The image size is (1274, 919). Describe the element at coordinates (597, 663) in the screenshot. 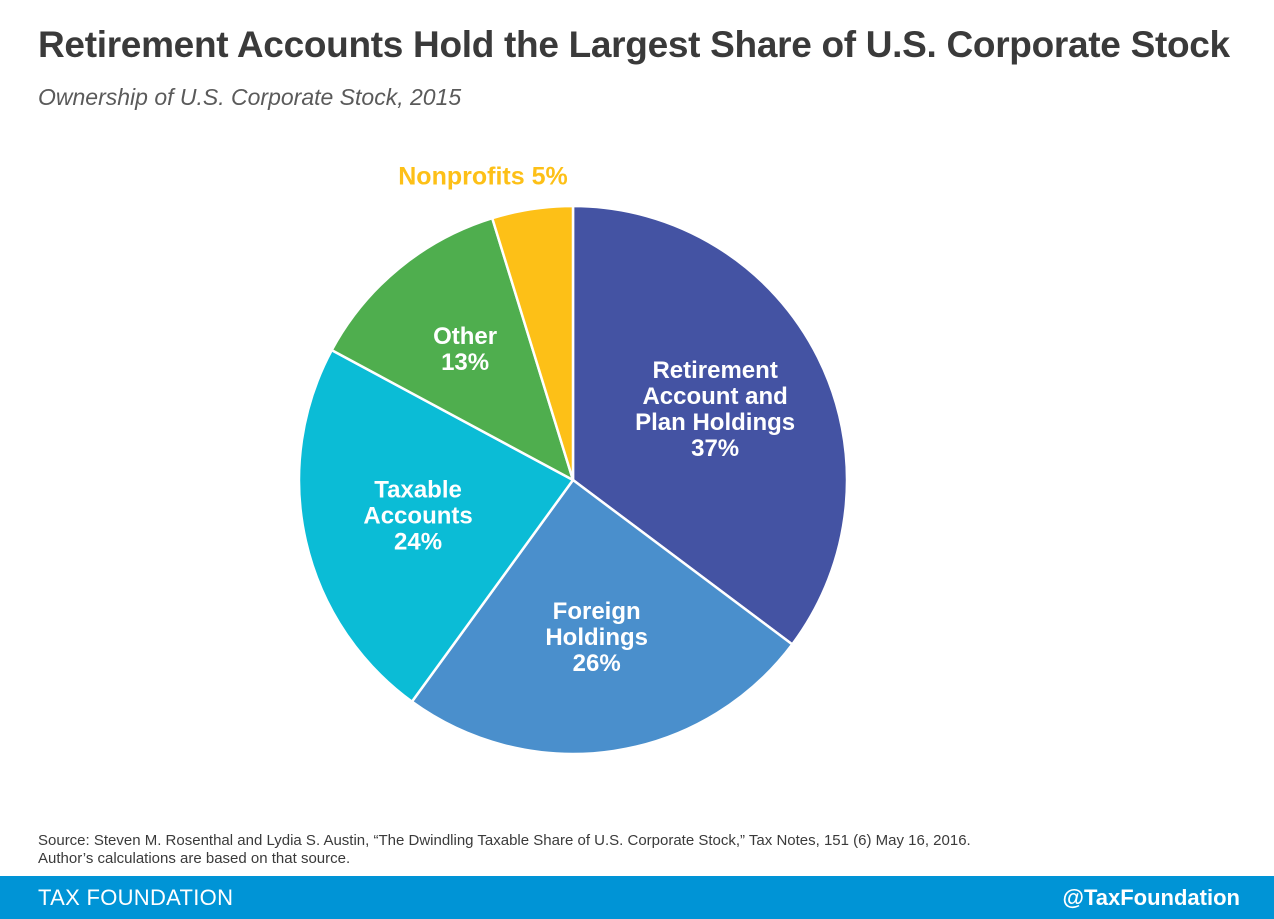

I see `slice-label-line: 26%` at that location.